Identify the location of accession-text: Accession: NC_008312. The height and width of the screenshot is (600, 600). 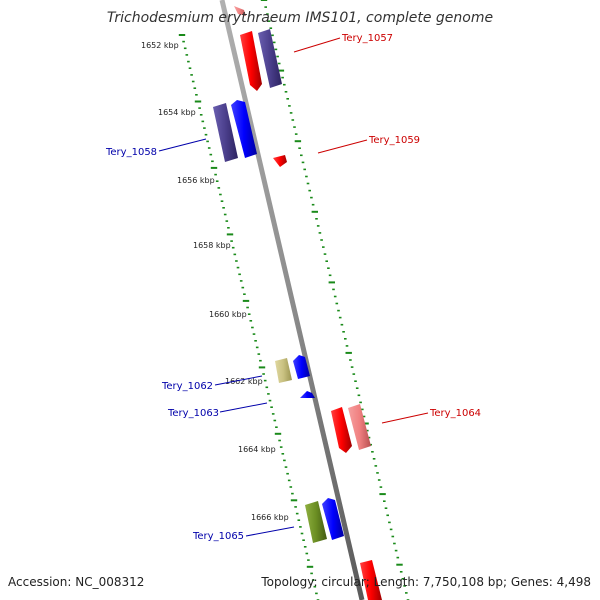
(76, 582).